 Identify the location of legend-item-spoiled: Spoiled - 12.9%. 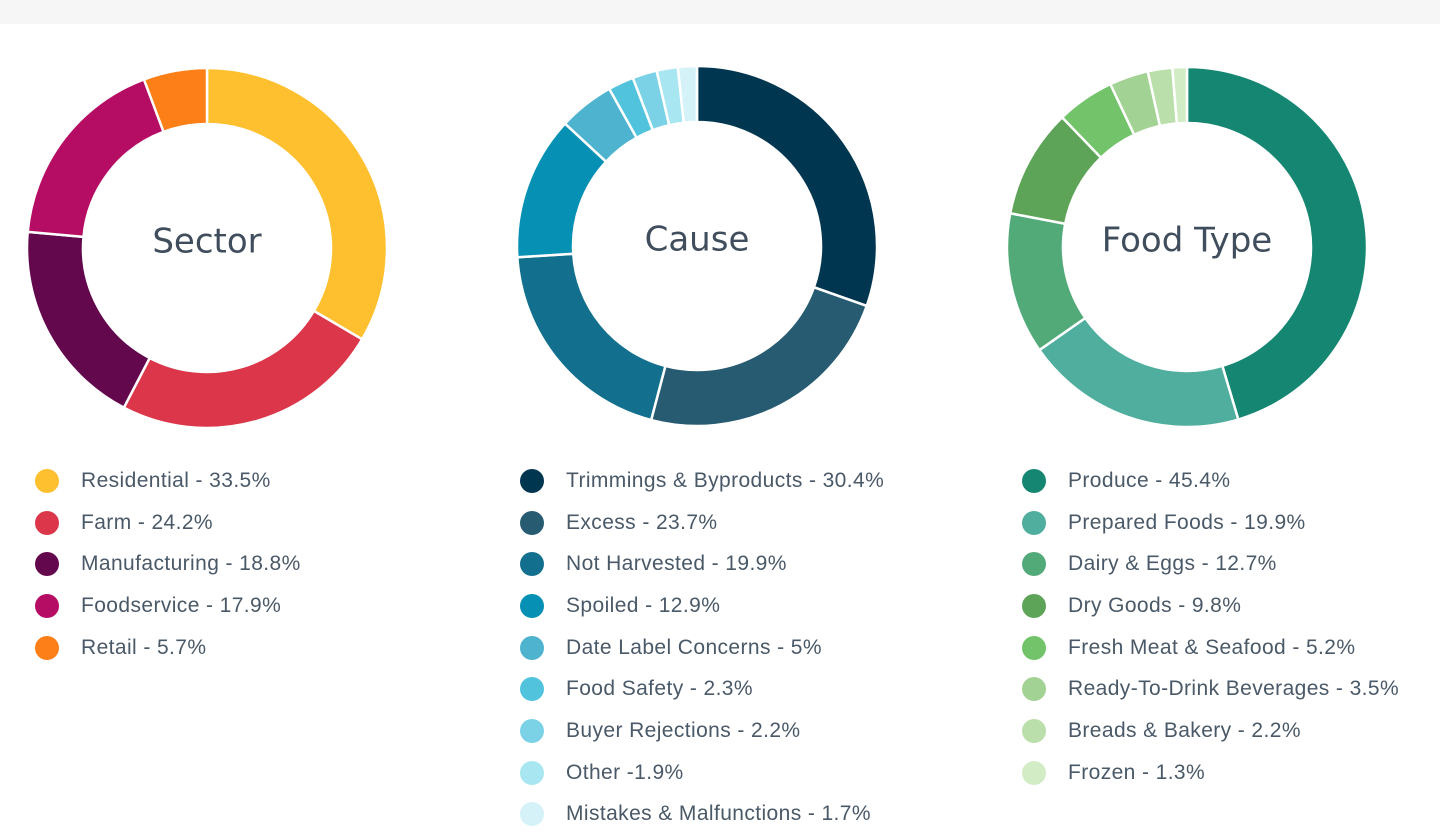
(702, 606).